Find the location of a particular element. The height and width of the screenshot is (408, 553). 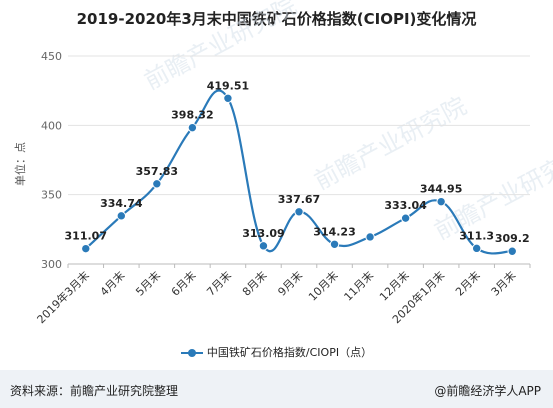

x-tick-label: 3月末 is located at coordinates (503, 283).